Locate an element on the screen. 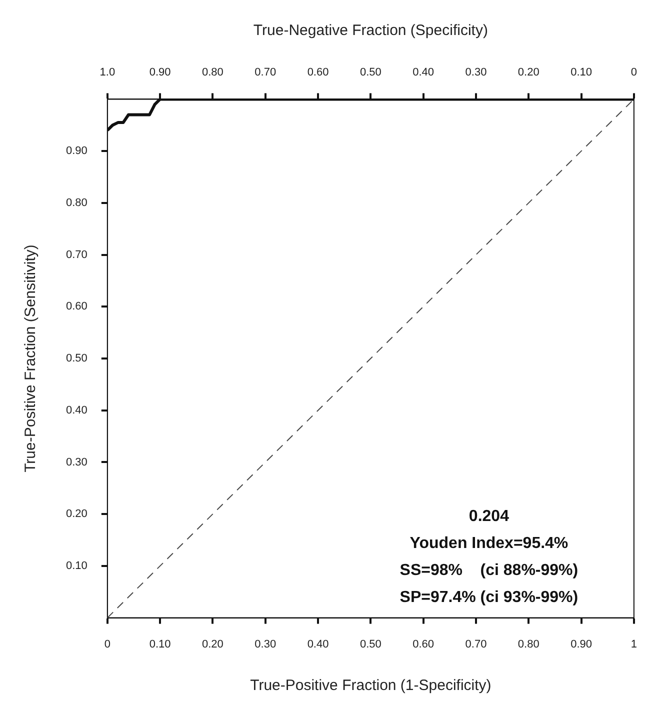 The height and width of the screenshot is (717, 651). x2-tick-label: 0.10 is located at coordinates (581, 72).